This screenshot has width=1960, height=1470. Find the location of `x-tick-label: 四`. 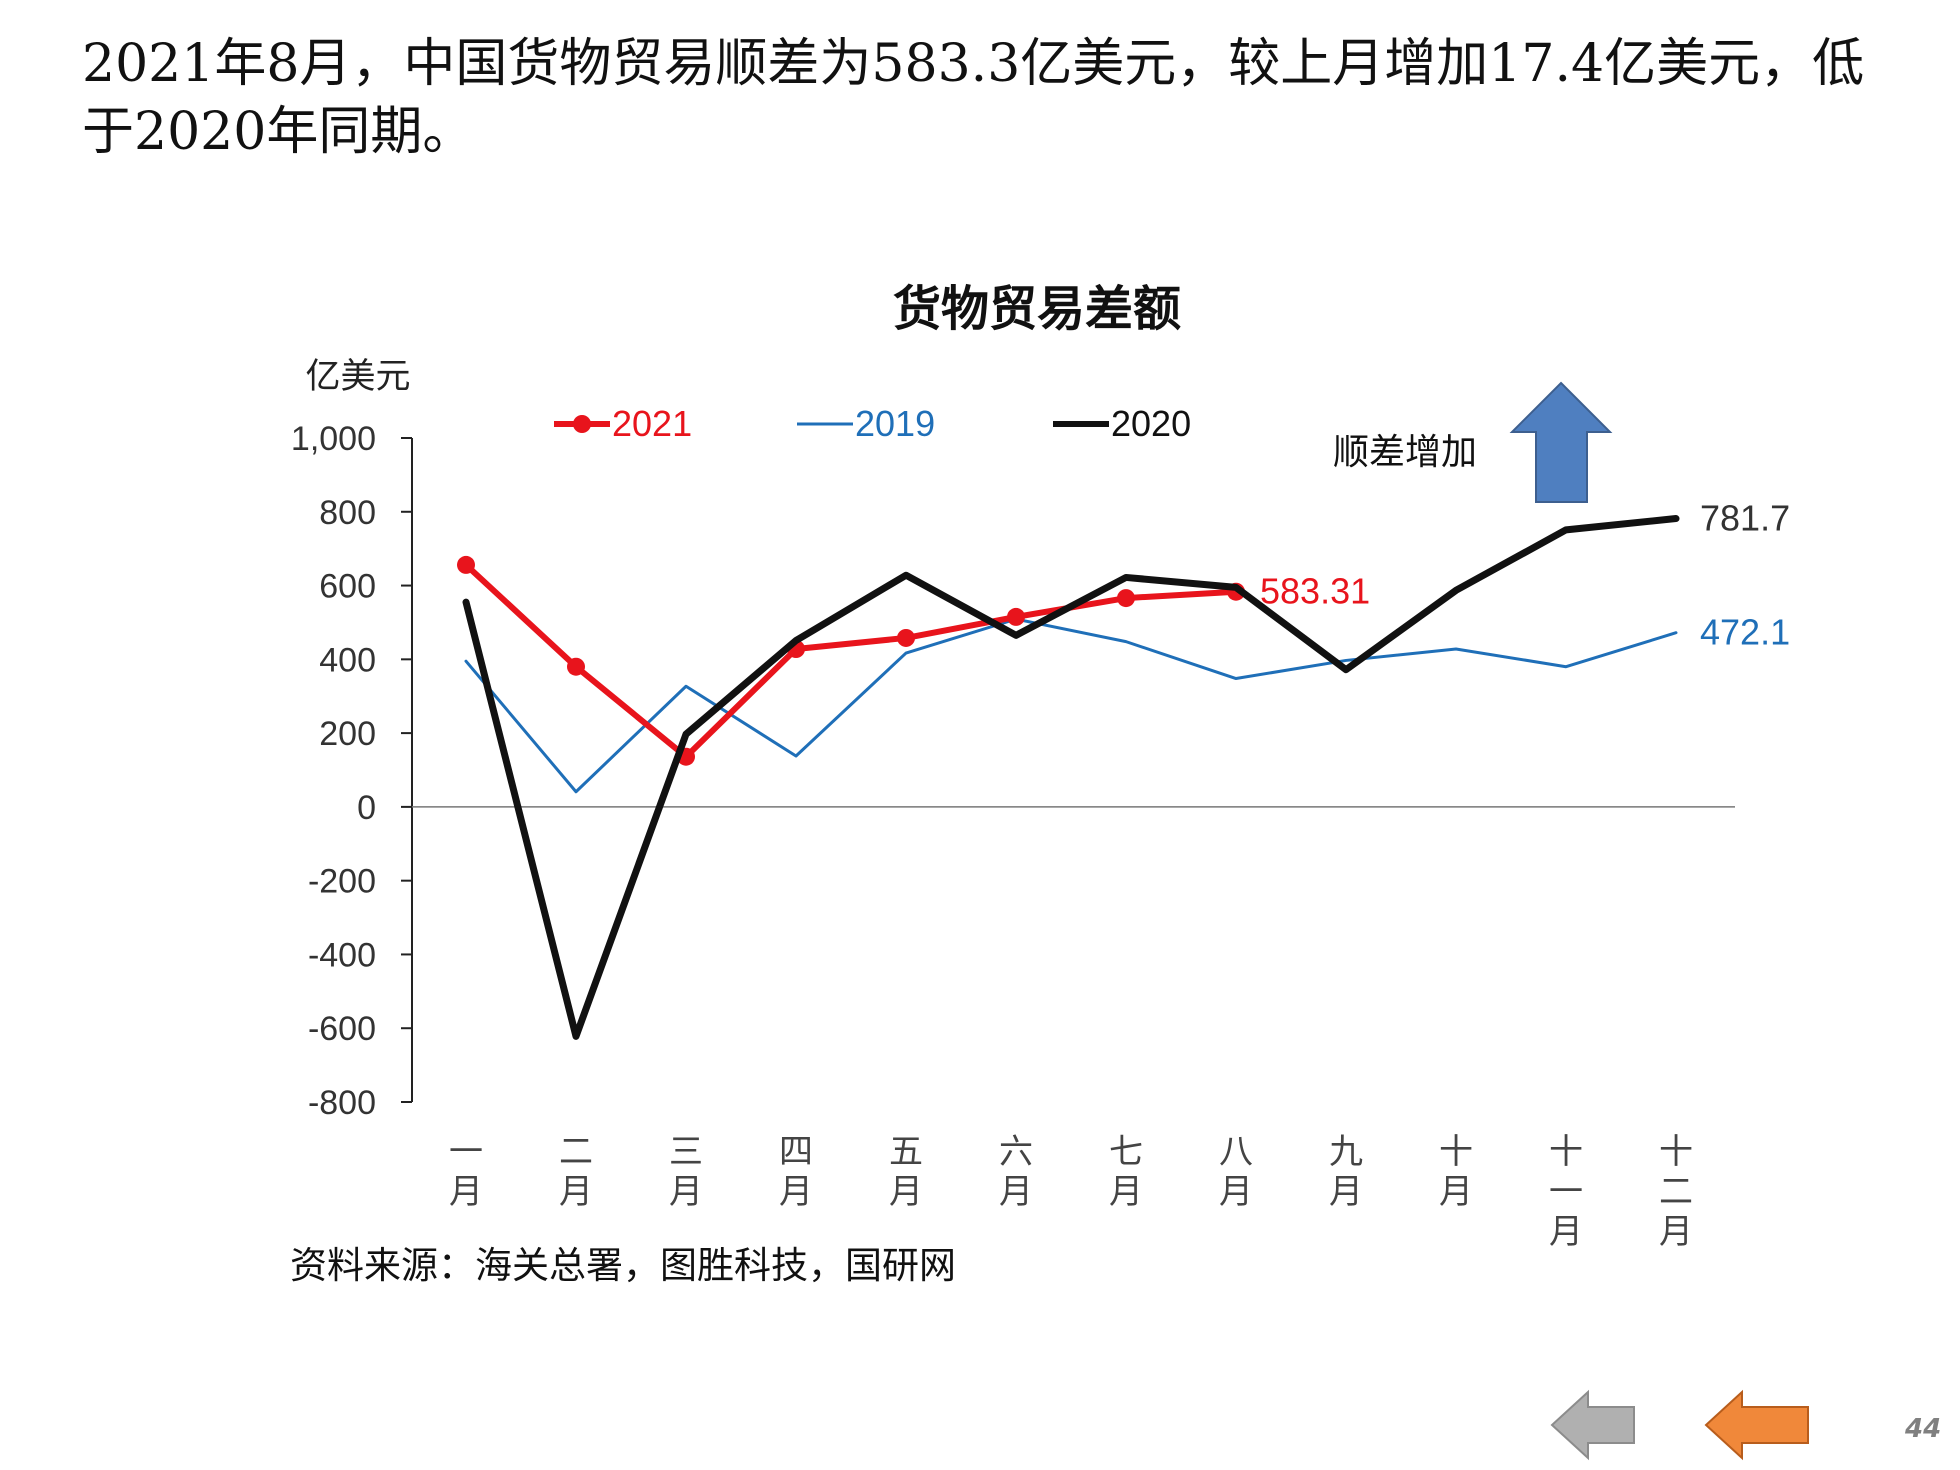

x-tick-label: 四 is located at coordinates (796, 1152).